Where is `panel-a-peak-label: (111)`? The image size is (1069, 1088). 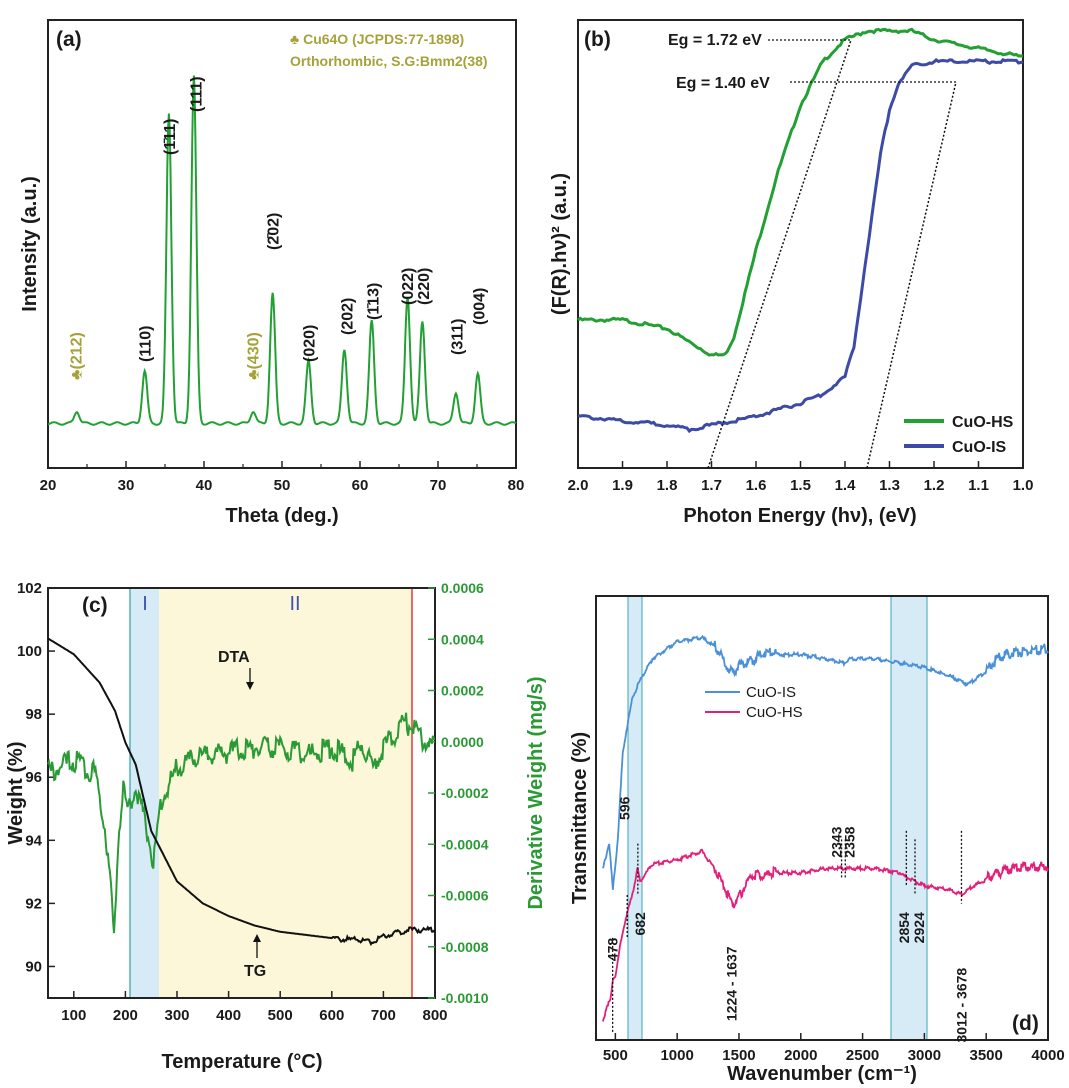 panel-a-peak-label: (111) is located at coordinates (196, 94).